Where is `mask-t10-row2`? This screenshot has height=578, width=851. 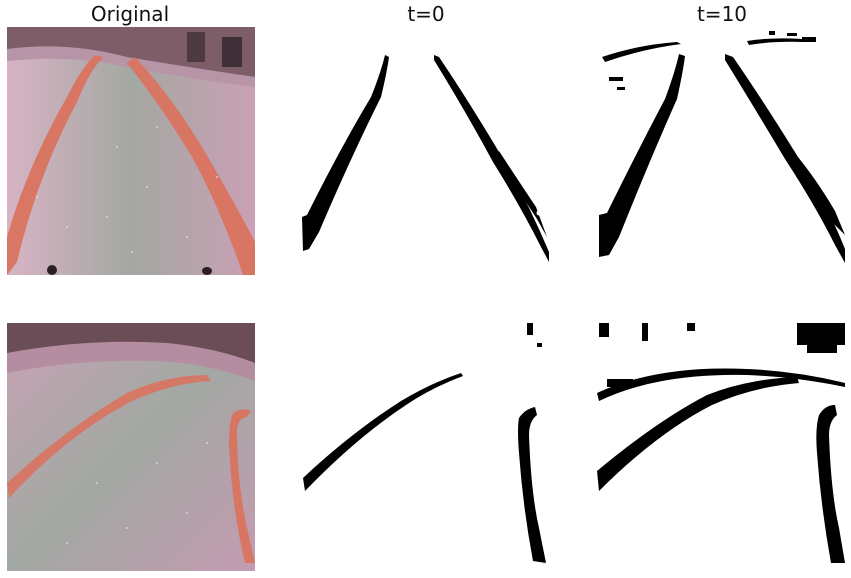
mask-t10-row2 is located at coordinates (721, 447).